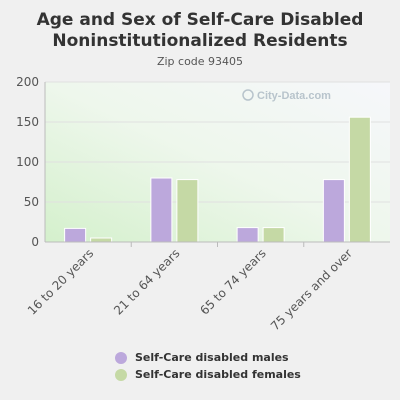  I want to click on legend-label-males: Self-Care disabled males, so click(212, 357).